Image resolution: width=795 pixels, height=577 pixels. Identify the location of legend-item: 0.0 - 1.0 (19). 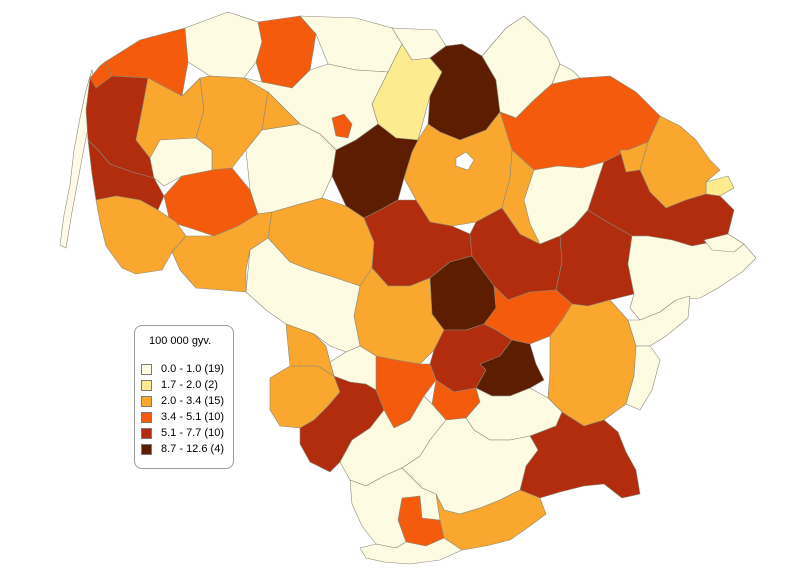
(182, 369).